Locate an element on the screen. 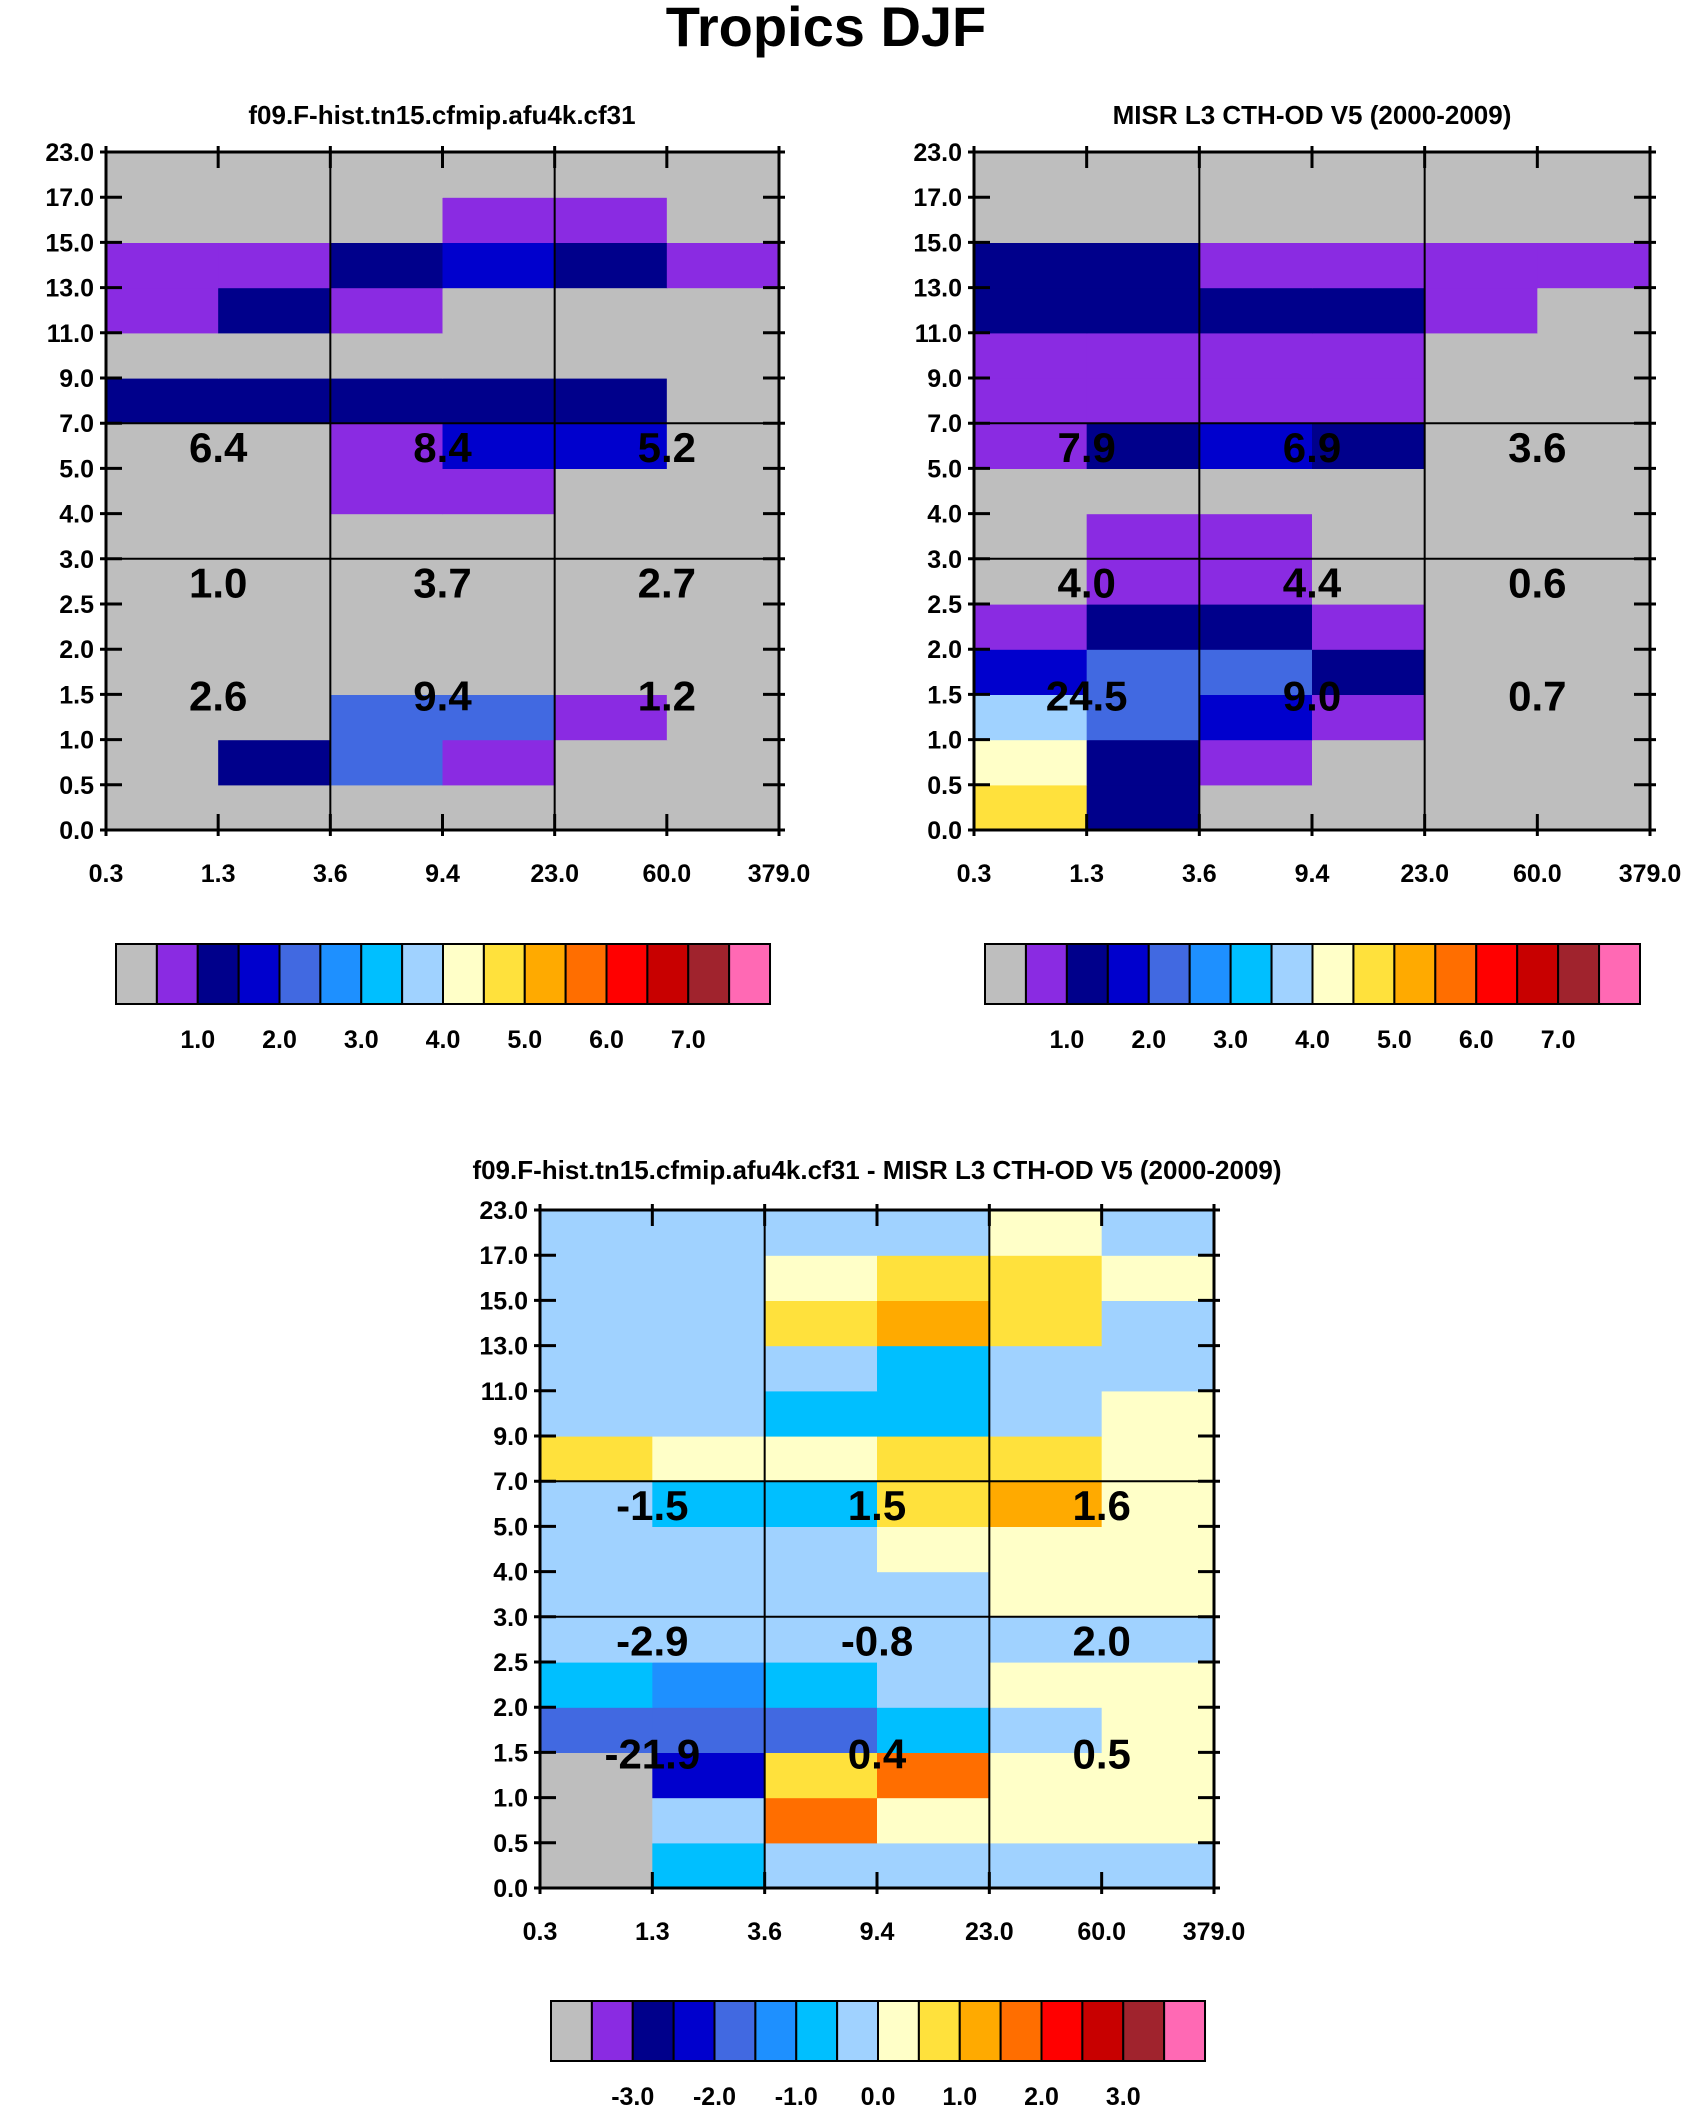 This screenshot has height=2109, width=1696. x-tick-label: 23.0 is located at coordinates (1424, 874).